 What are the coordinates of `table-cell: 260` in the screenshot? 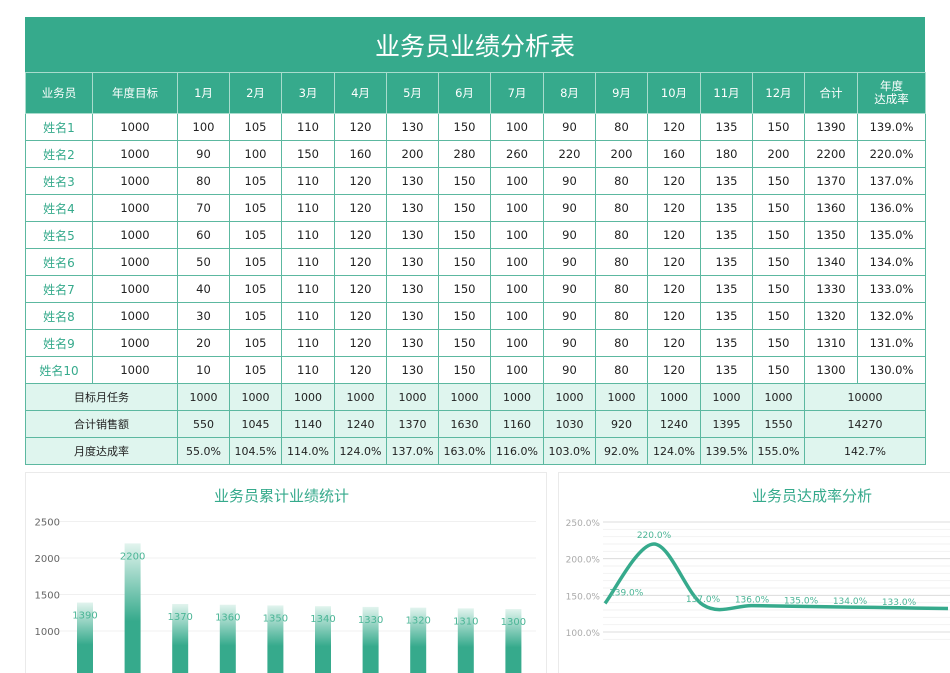 It's located at (517, 154).